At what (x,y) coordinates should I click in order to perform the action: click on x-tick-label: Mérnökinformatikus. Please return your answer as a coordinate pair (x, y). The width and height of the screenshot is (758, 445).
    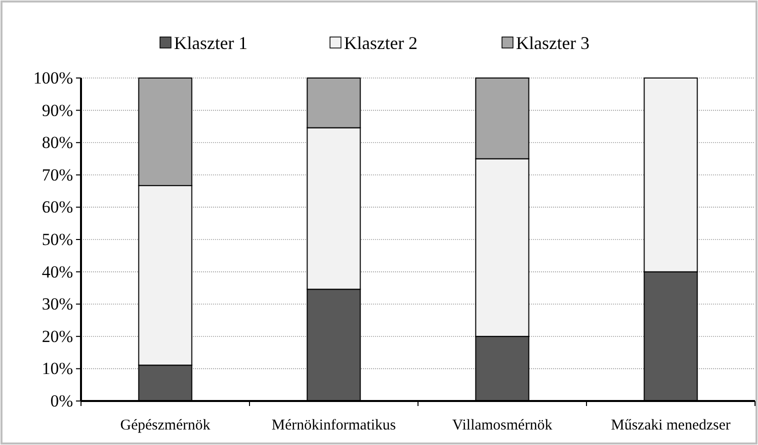
    Looking at the image, I should click on (334, 426).